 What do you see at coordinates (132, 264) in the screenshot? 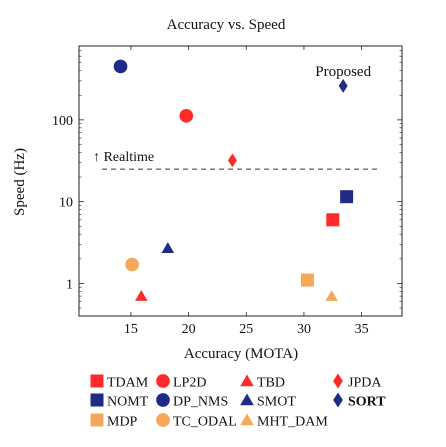
I see `point-tc-odal` at bounding box center [132, 264].